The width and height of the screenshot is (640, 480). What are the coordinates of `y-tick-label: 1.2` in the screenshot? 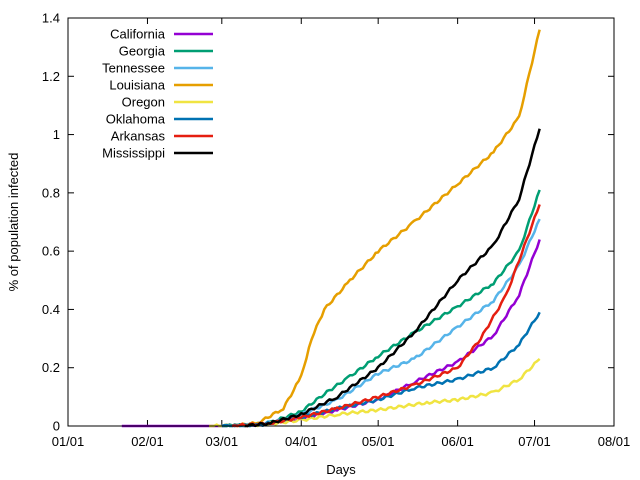 It's located at (51, 76).